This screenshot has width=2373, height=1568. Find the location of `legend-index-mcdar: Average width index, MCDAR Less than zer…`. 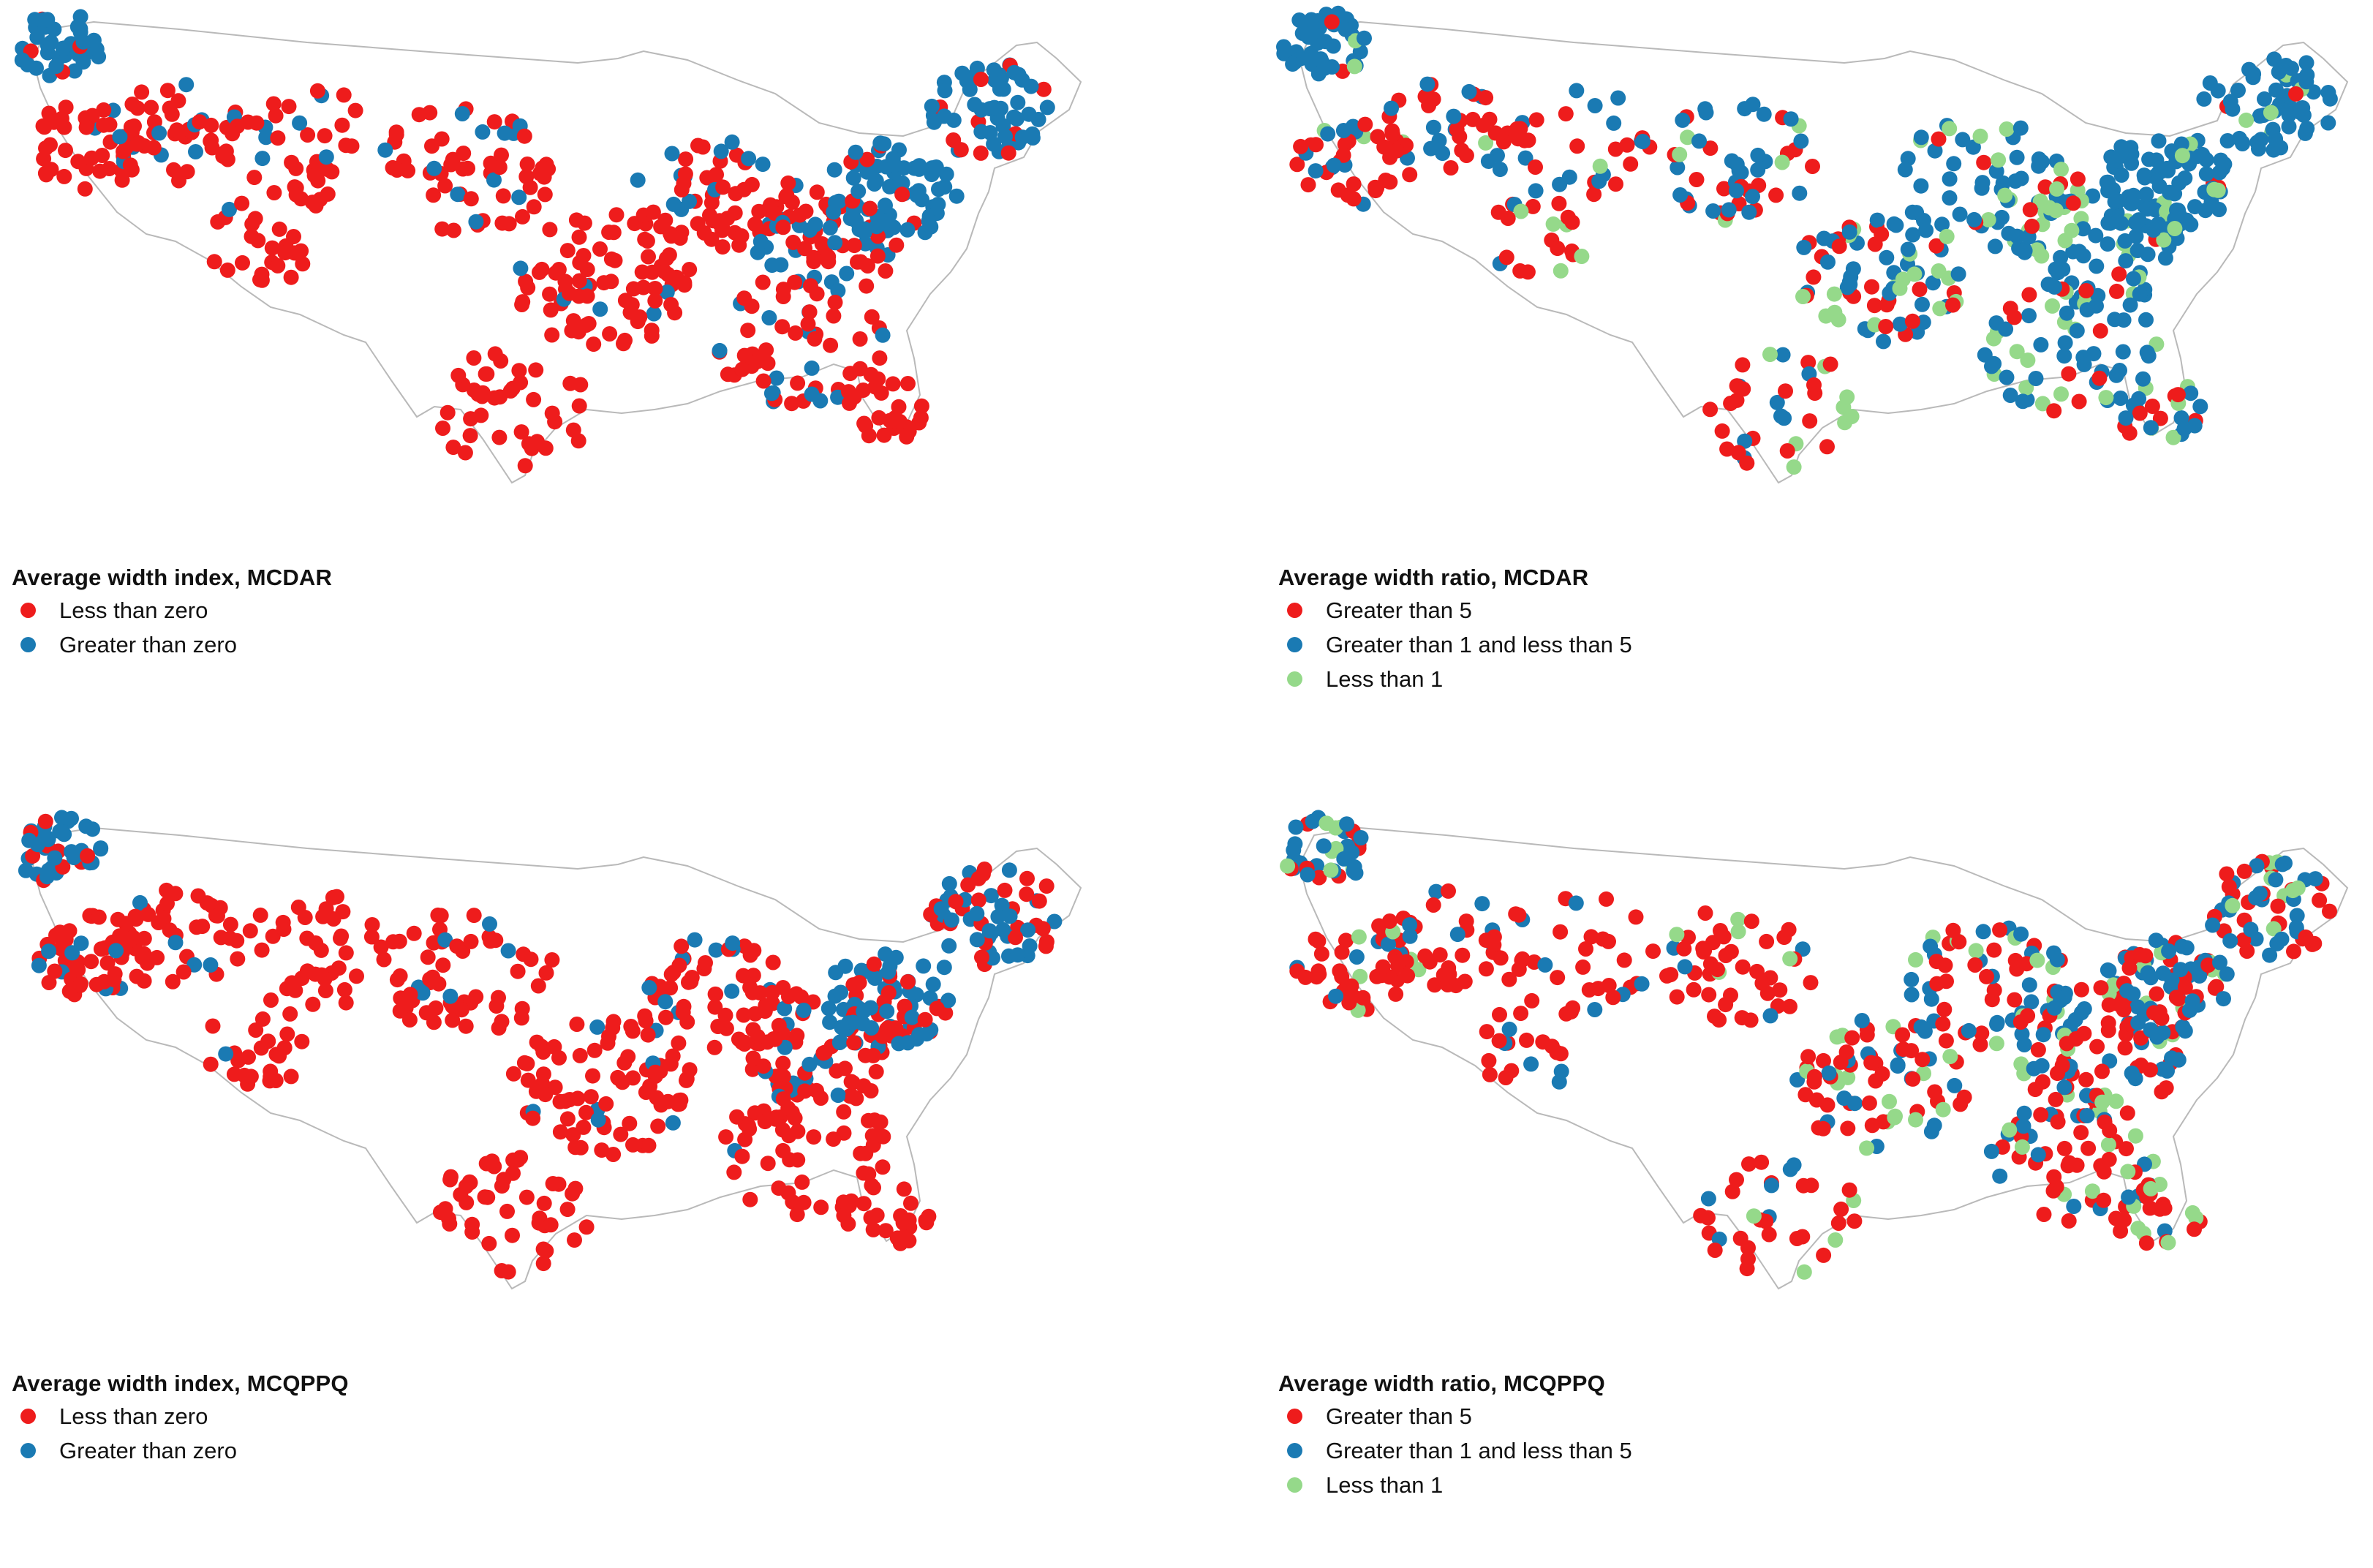

legend-index-mcdar: Average width index, MCDAR Less than zer… is located at coordinates (172, 617).